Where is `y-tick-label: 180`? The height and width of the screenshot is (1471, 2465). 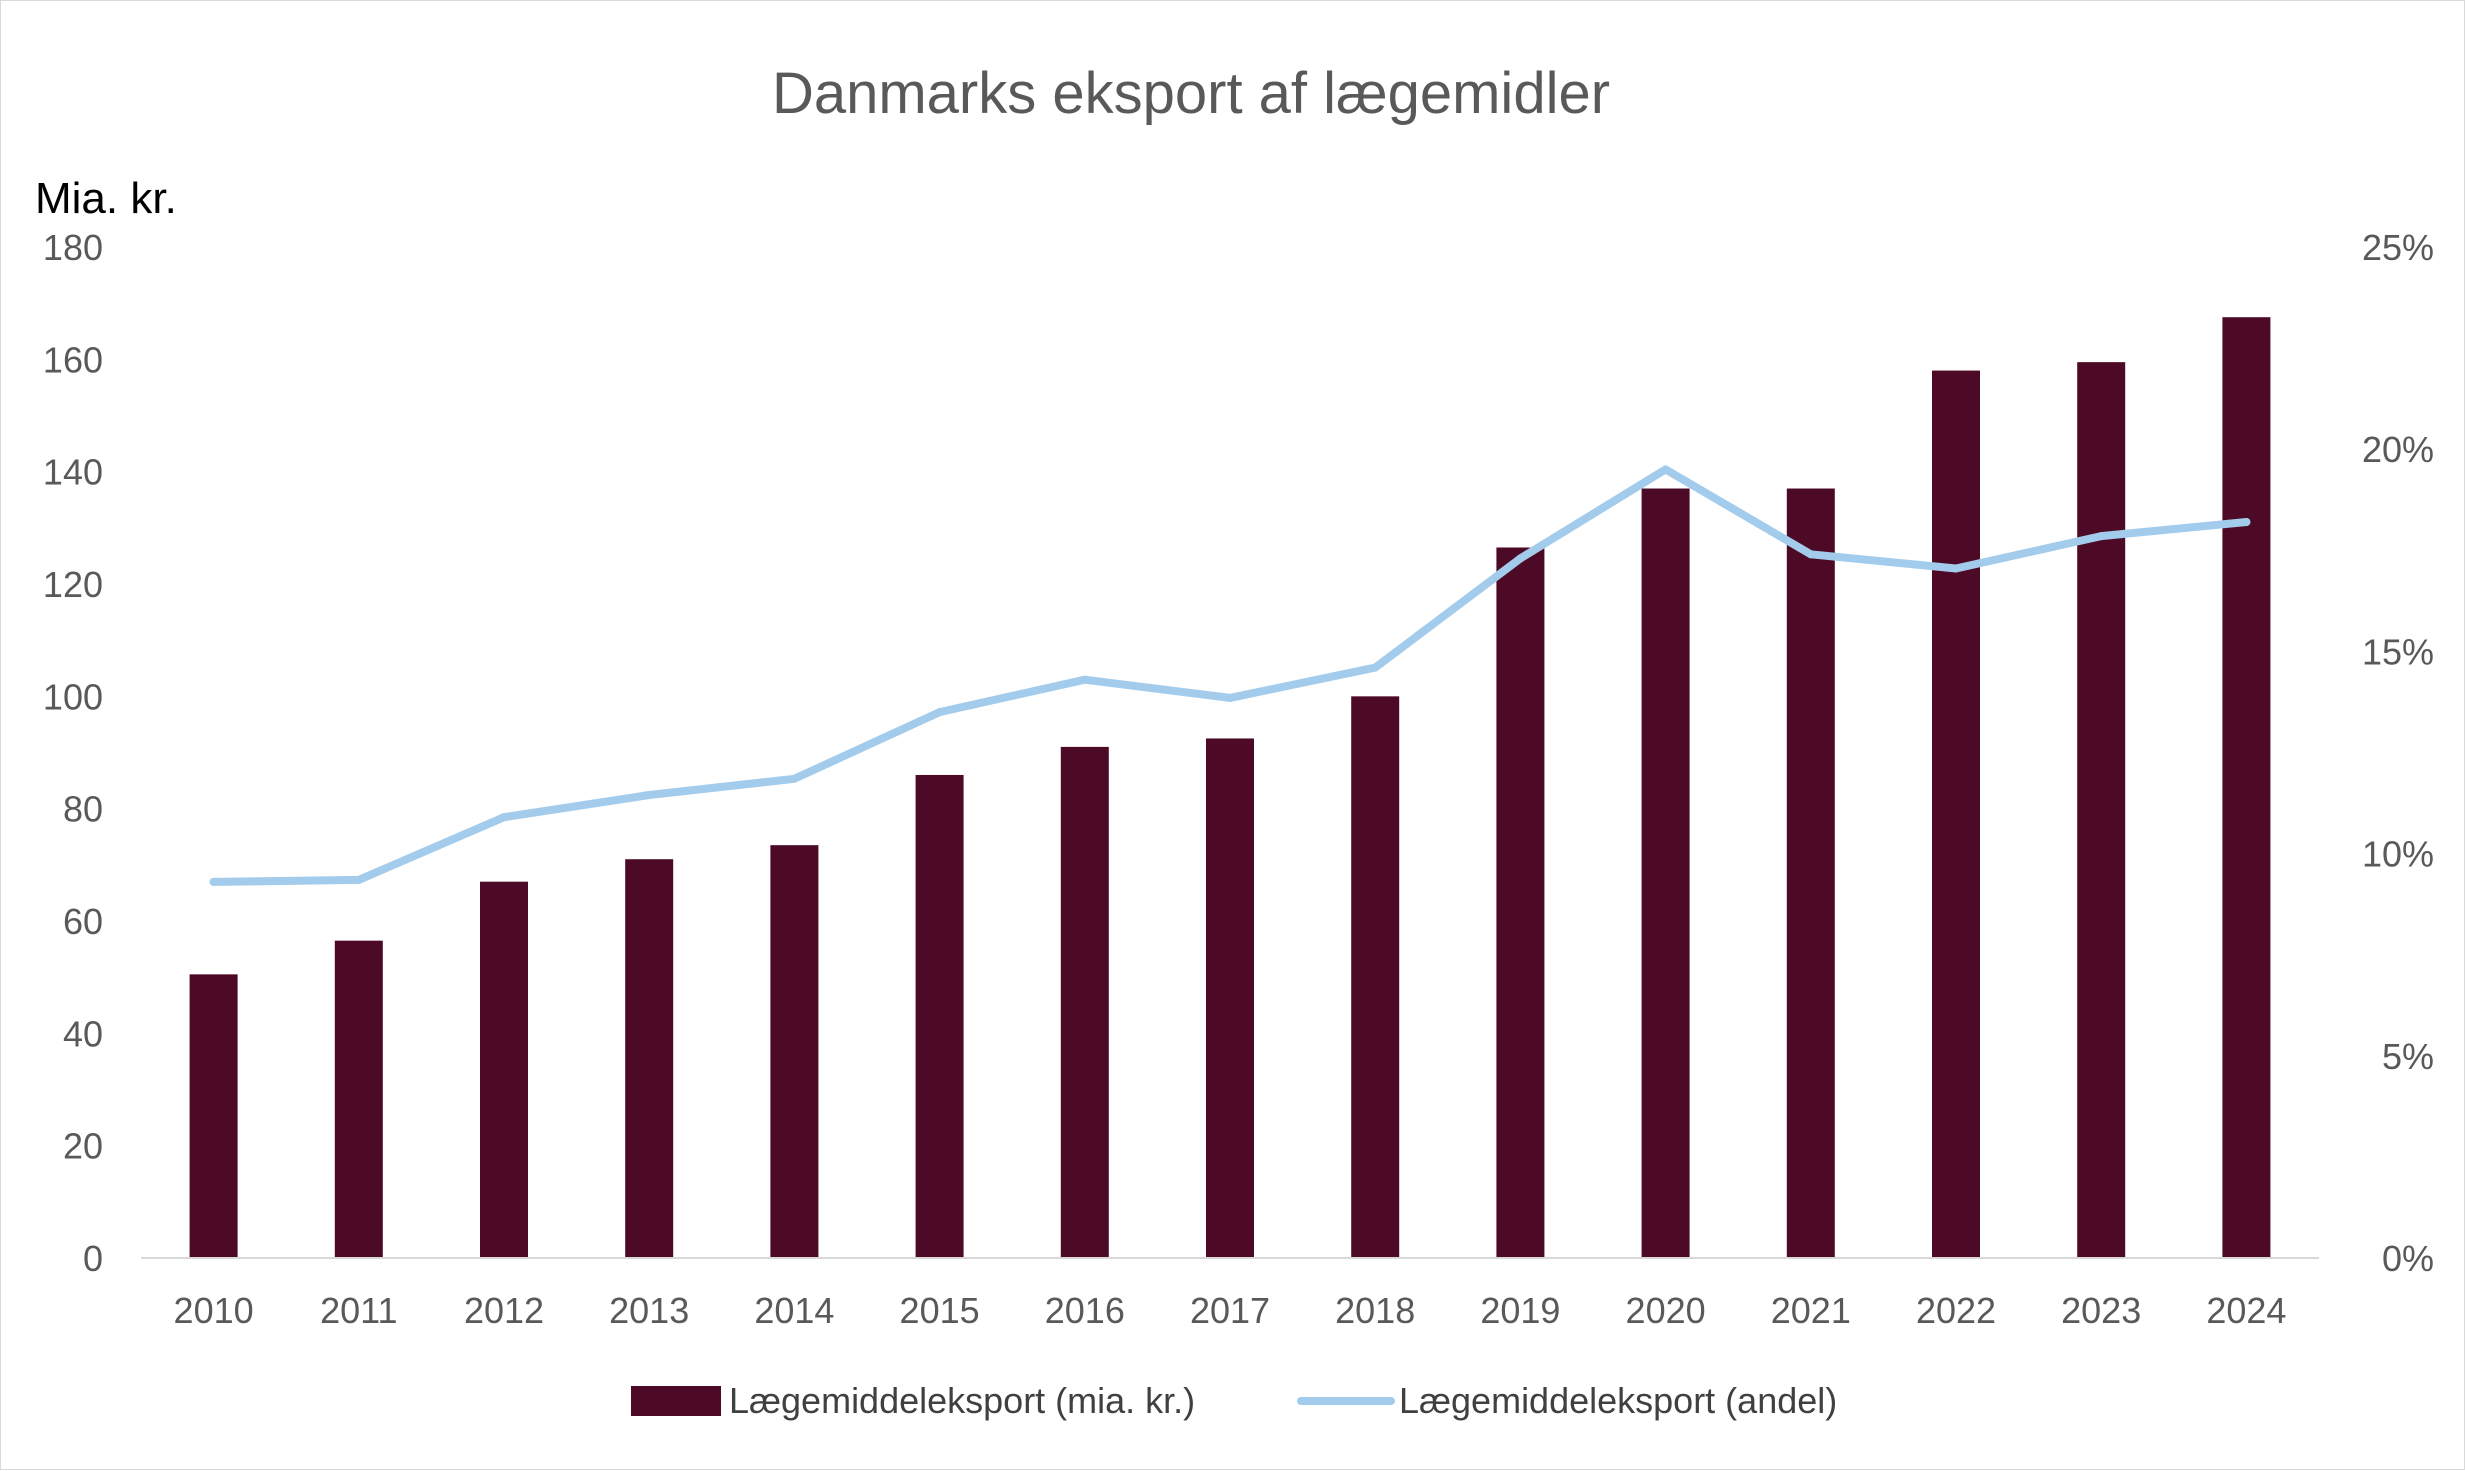 y-tick-label: 180 is located at coordinates (73, 247).